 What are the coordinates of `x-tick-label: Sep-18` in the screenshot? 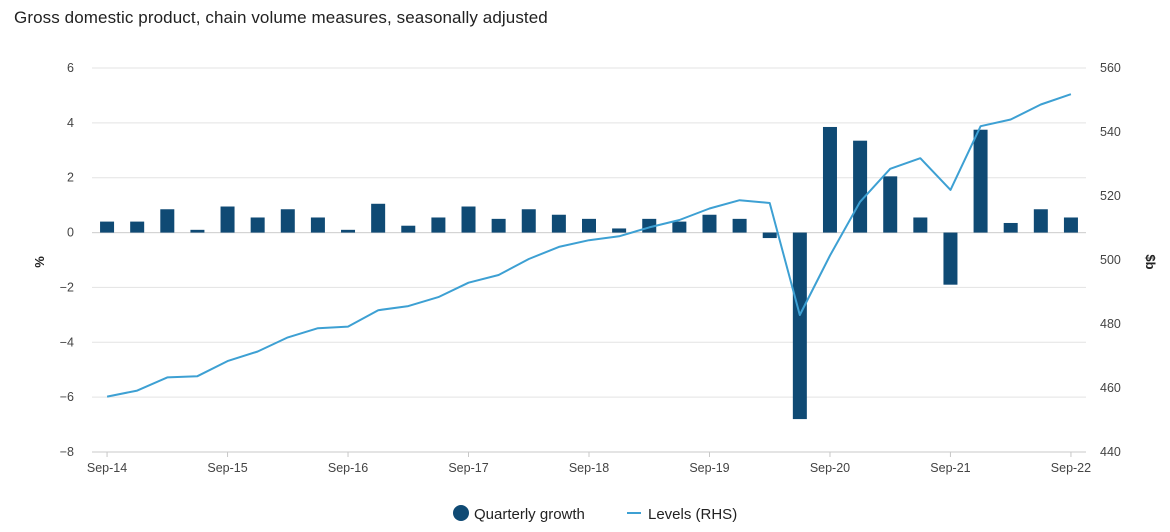 It's located at (589, 468).